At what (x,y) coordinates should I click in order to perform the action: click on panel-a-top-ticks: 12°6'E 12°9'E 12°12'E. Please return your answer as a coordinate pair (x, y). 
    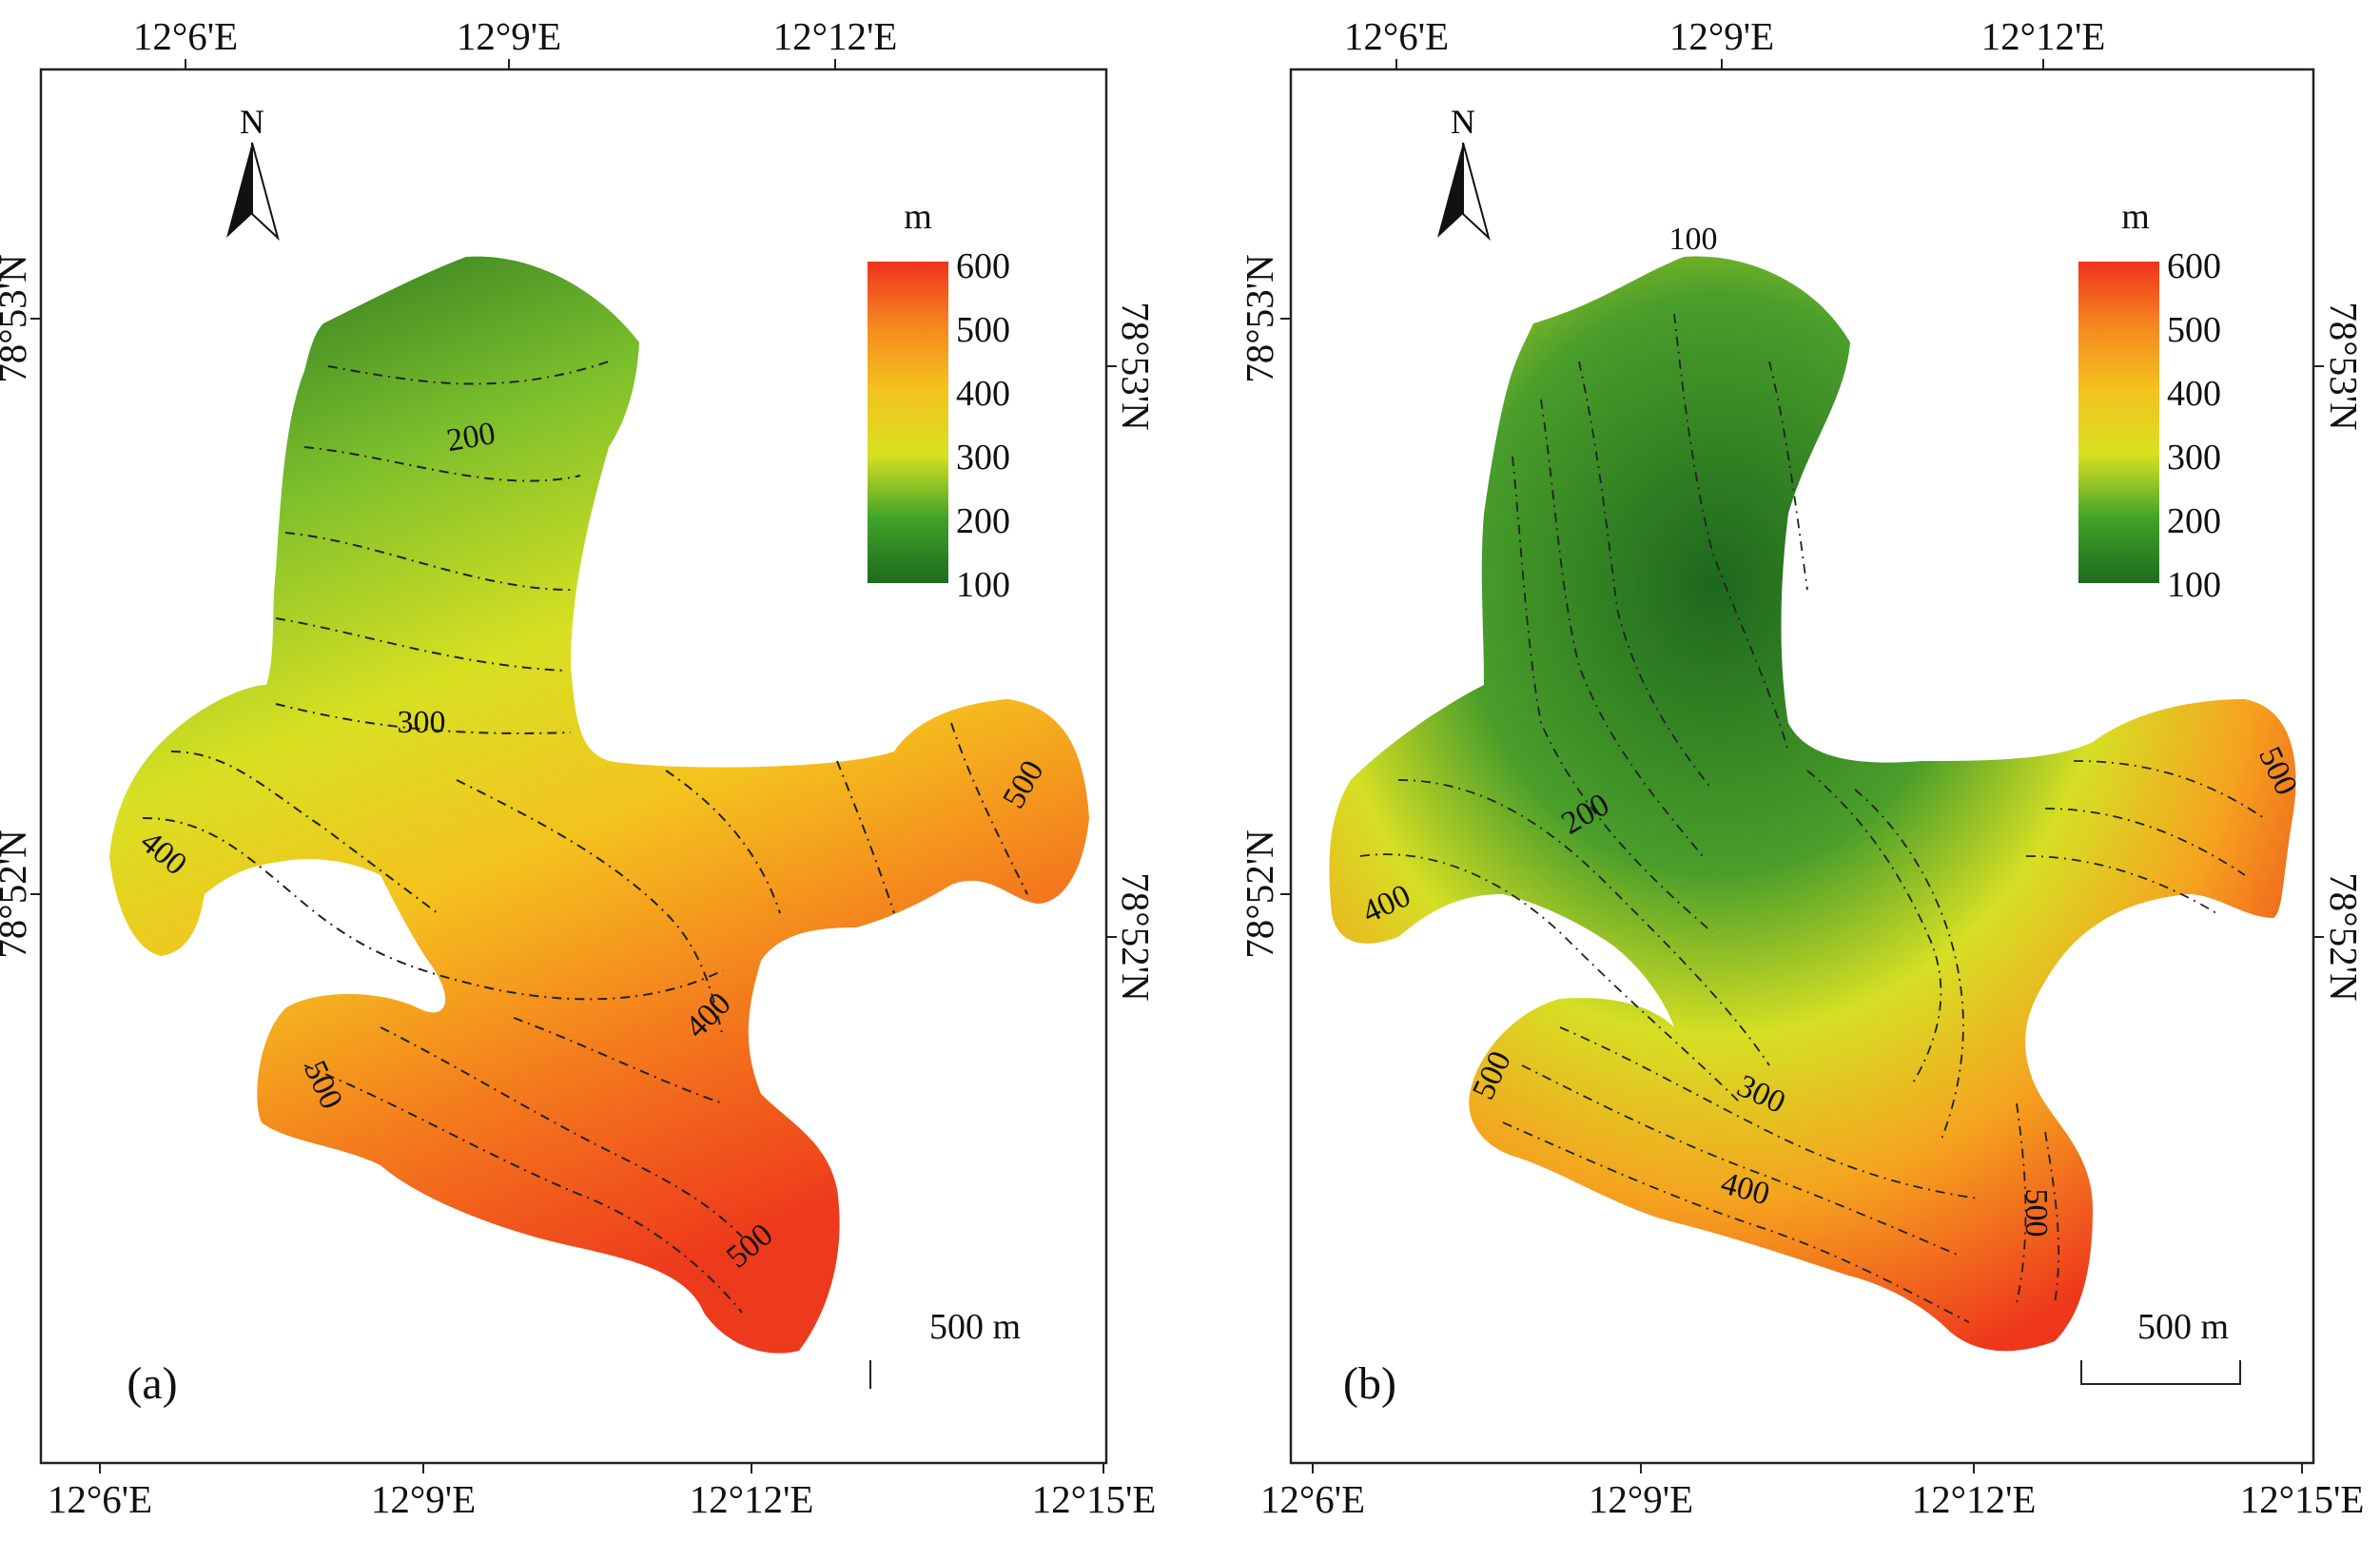
    Looking at the image, I should click on (515, 42).